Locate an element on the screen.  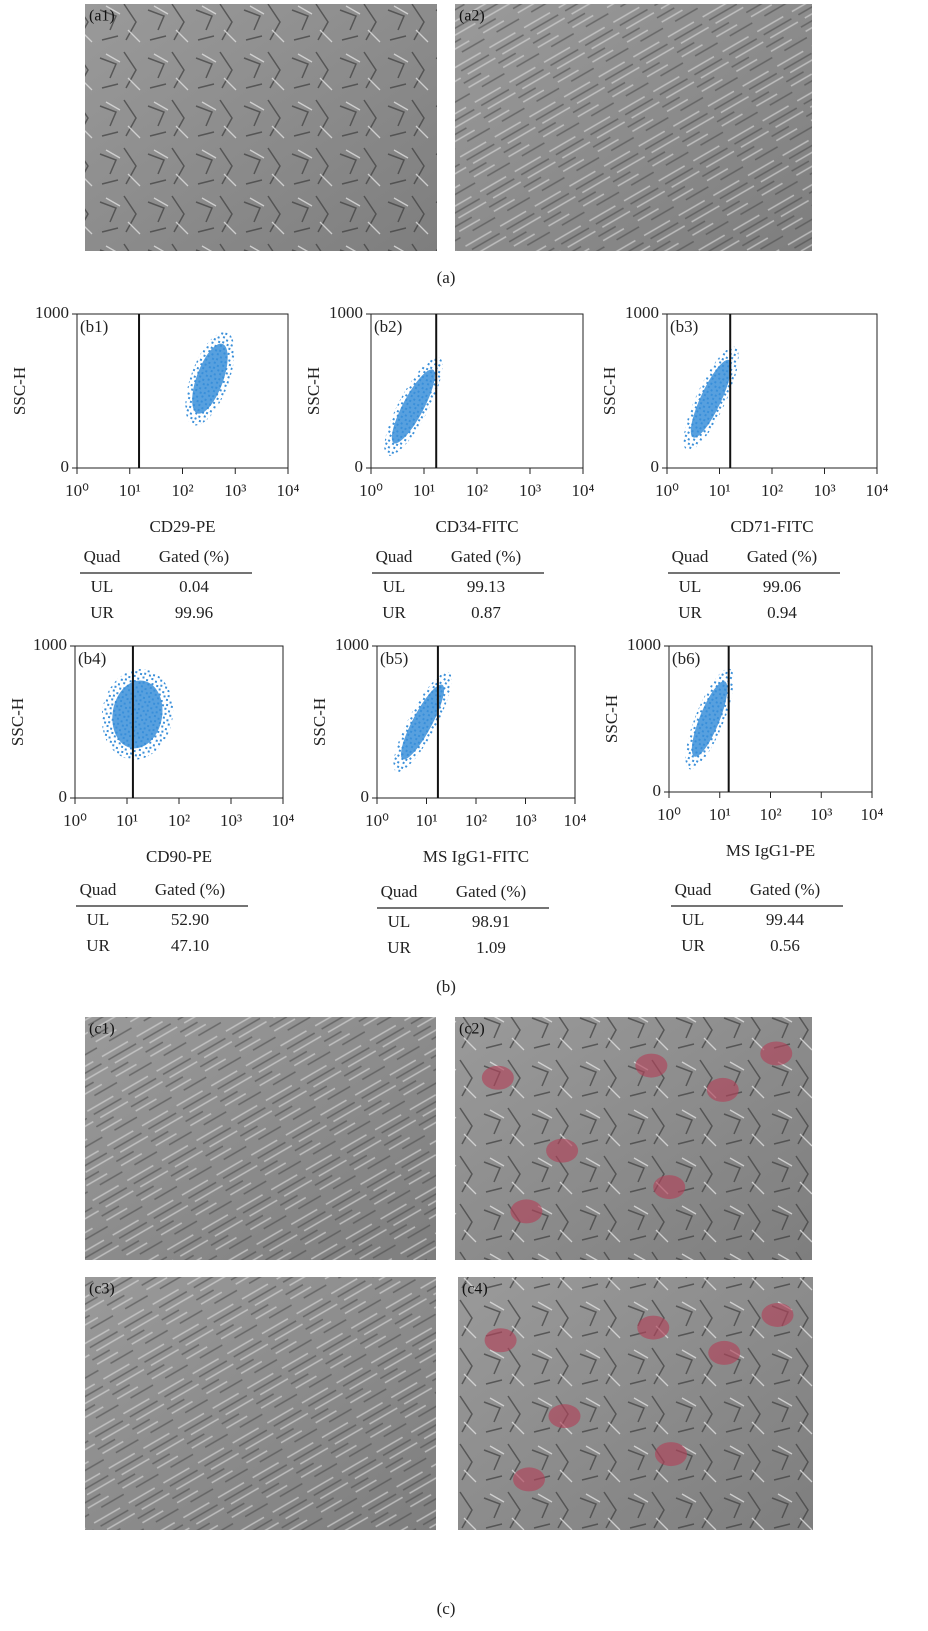
image-label: (a1) is located at coordinates (102, 16).